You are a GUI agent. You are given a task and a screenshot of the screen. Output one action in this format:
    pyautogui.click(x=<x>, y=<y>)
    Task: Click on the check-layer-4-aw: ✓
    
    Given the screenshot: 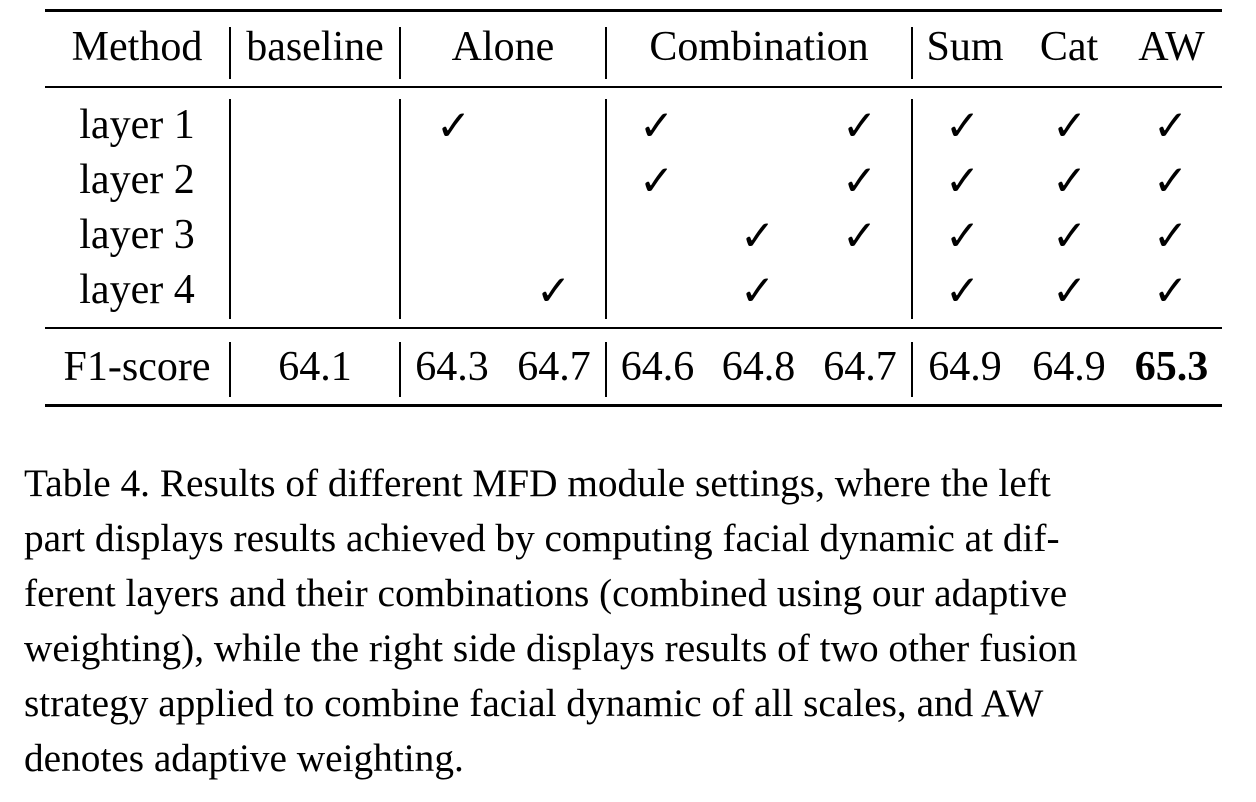 What is the action you would take?
    pyautogui.click(x=1171, y=292)
    